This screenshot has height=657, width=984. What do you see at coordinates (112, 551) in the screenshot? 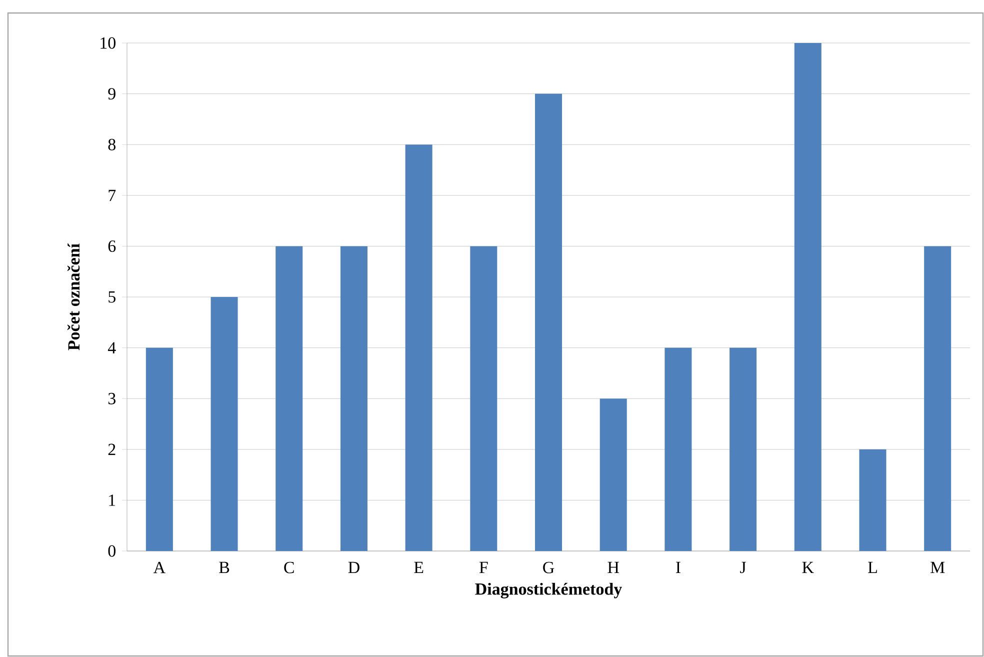
I see `y-tick-label: 0` at bounding box center [112, 551].